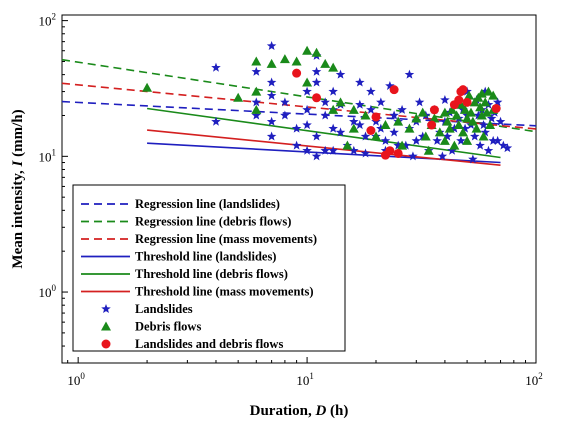  I want to click on x-tick-label: 10², so click(534, 379).